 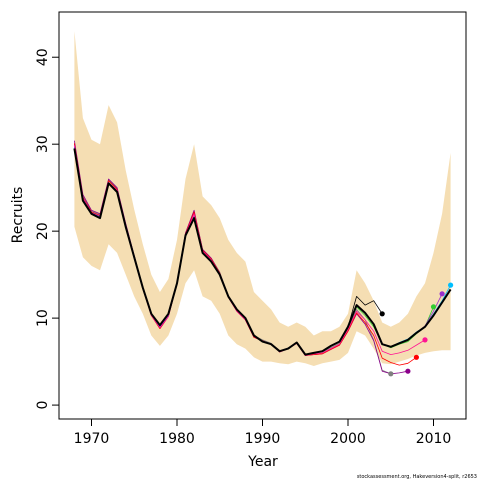 What do you see at coordinates (43, 405) in the screenshot?
I see `y-tick-label-0: 0` at bounding box center [43, 405].